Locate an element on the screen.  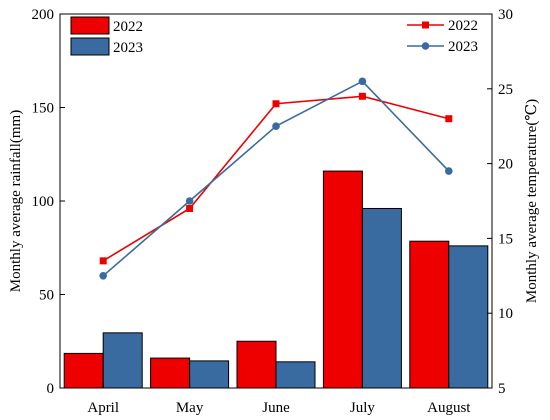
x-tick-label: April is located at coordinates (103, 408).